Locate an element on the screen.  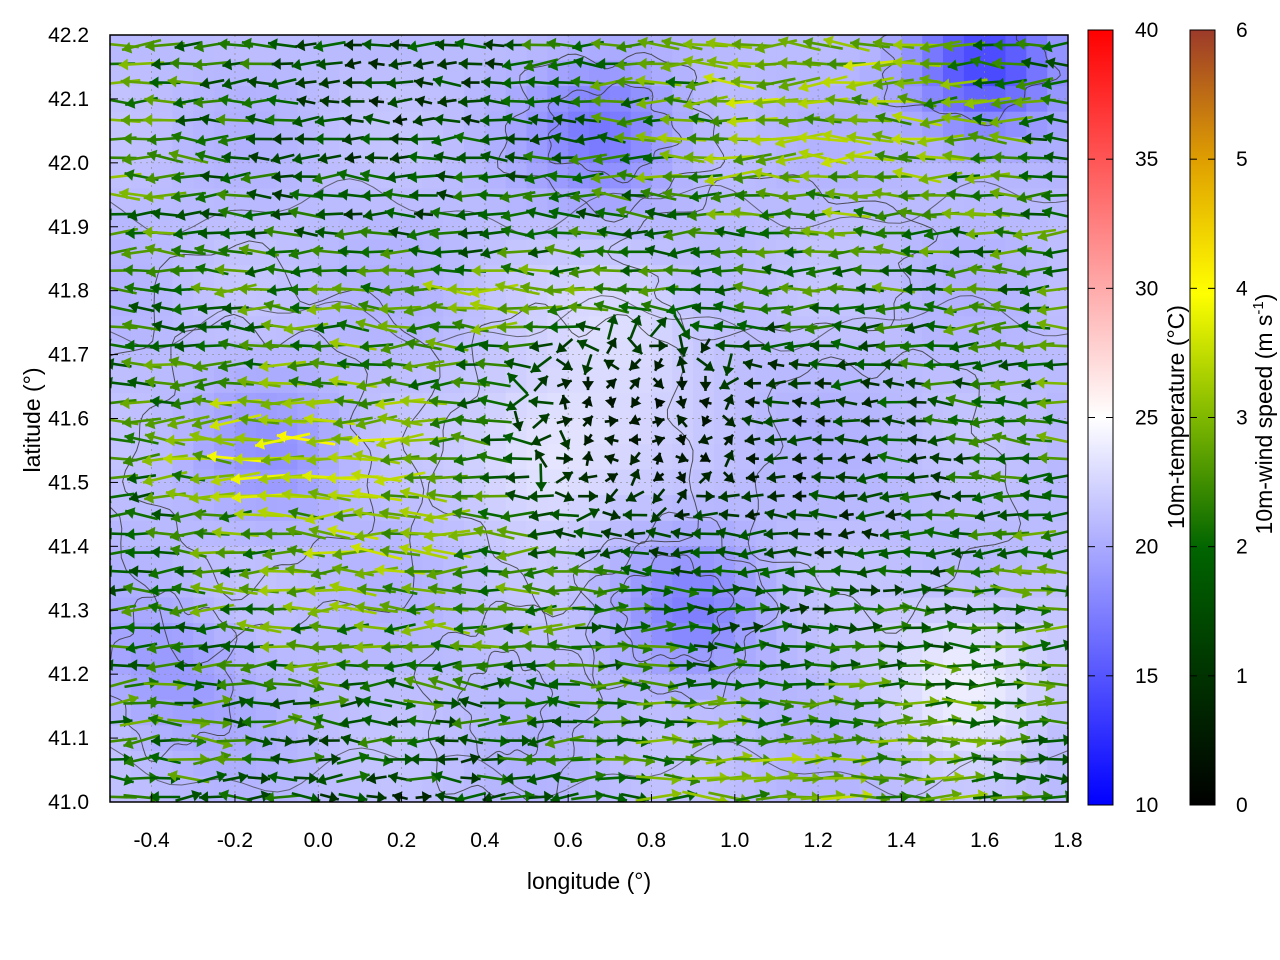
temperature-colorbar-tick-label: 30 is located at coordinates (1146, 288).